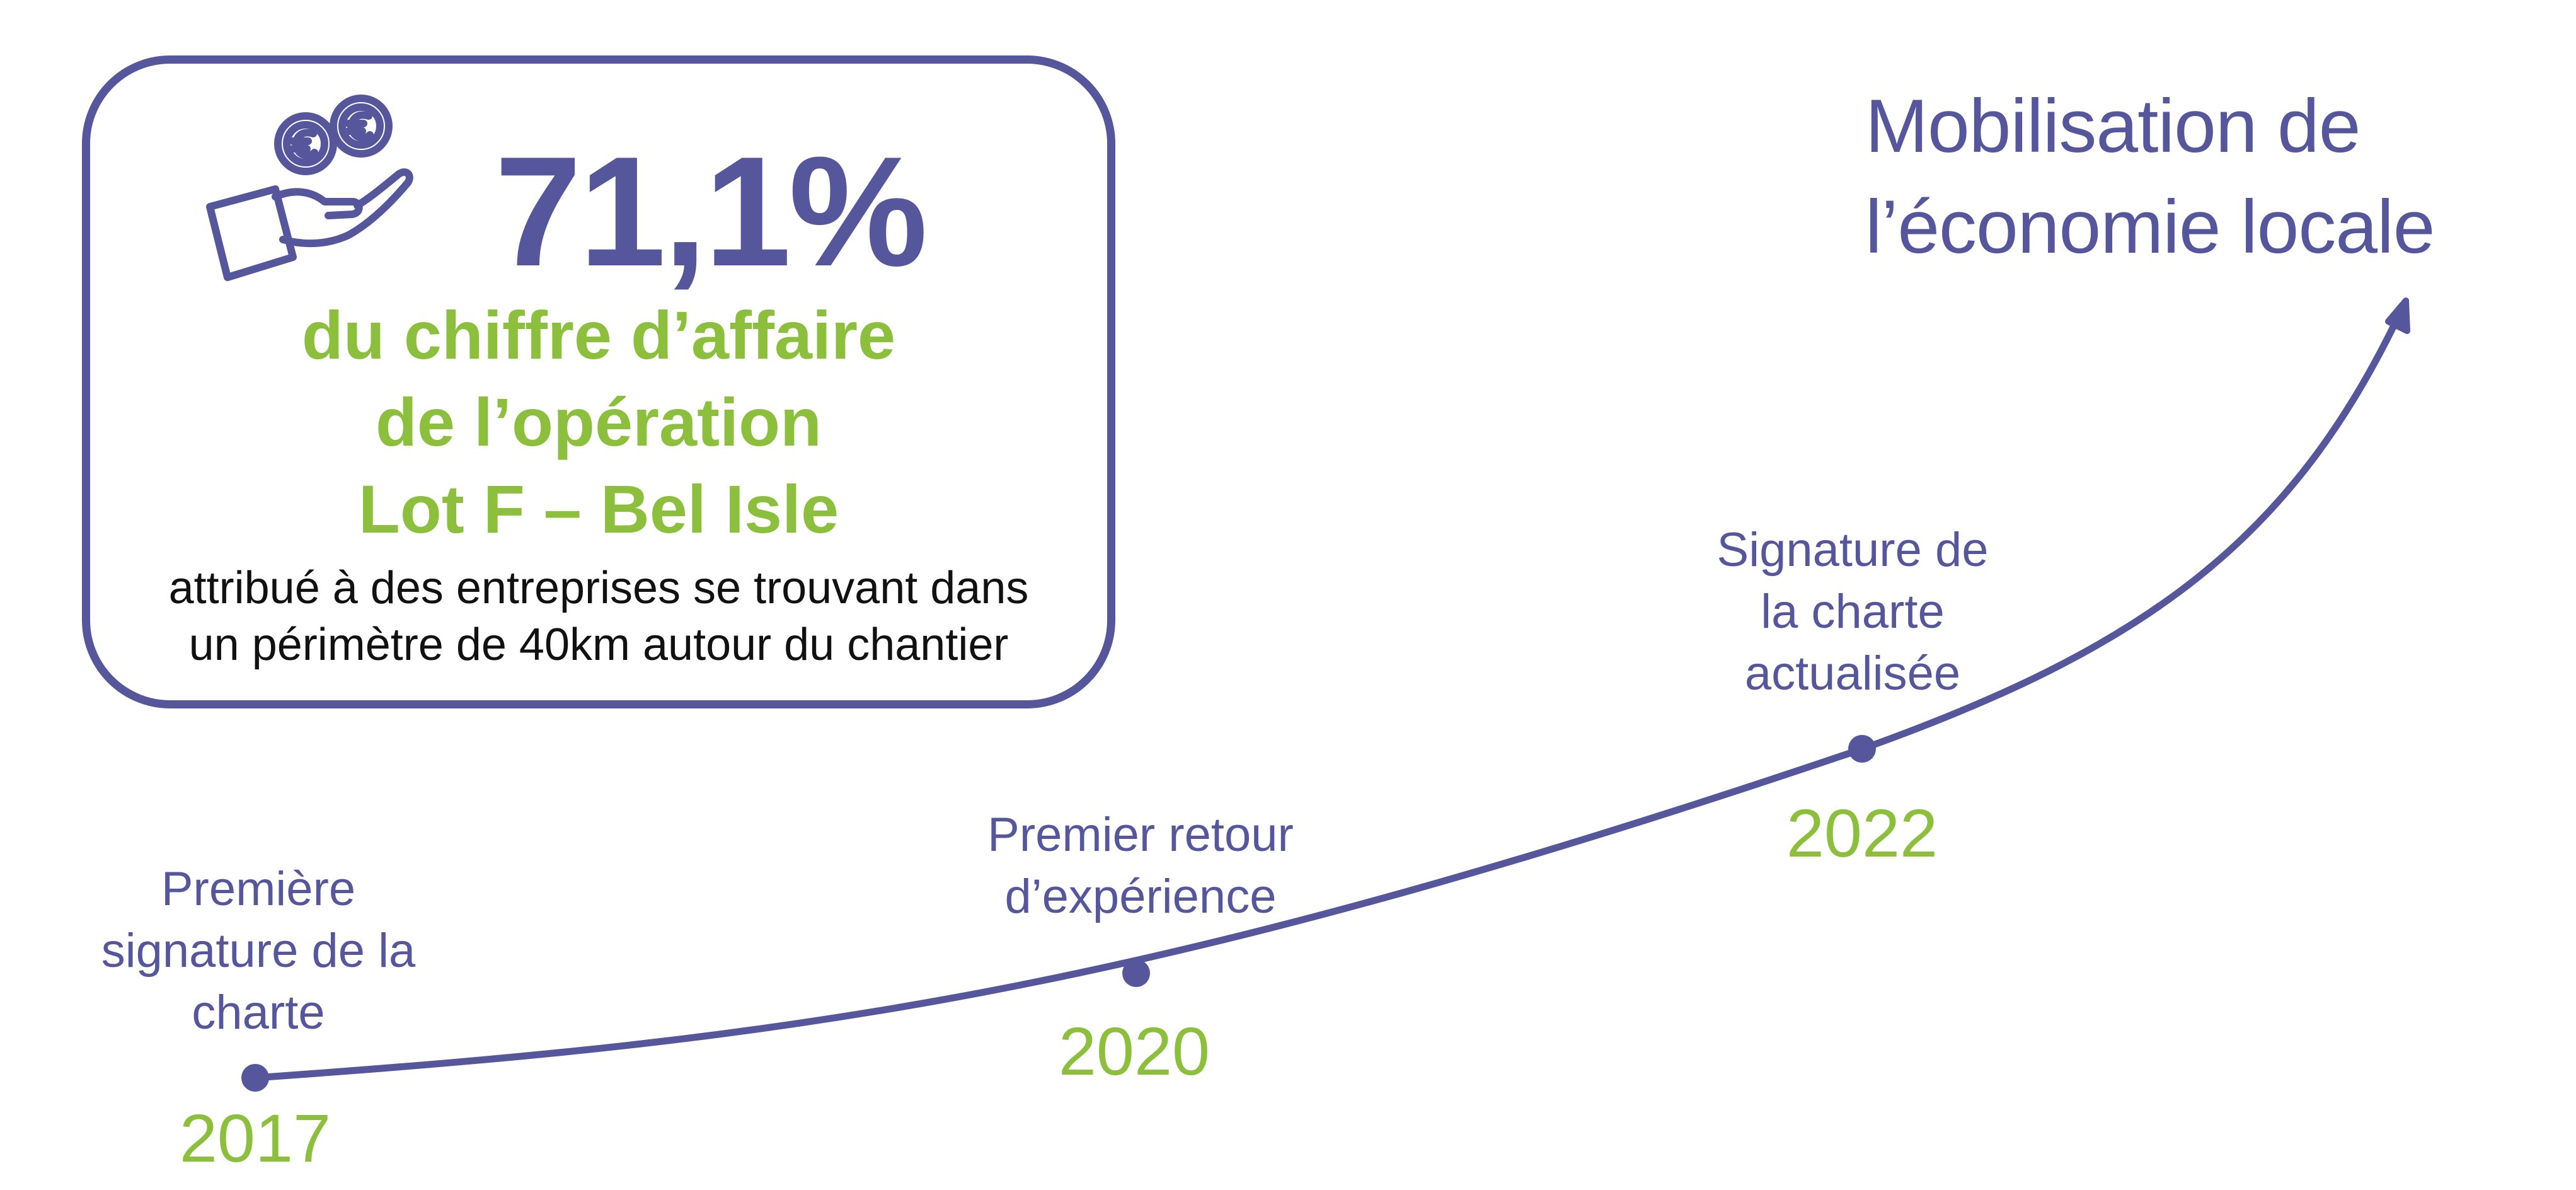 The width and height of the screenshot is (2576, 1190). What do you see at coordinates (258, 1013) in the screenshot?
I see `milestone-label-line: charte` at bounding box center [258, 1013].